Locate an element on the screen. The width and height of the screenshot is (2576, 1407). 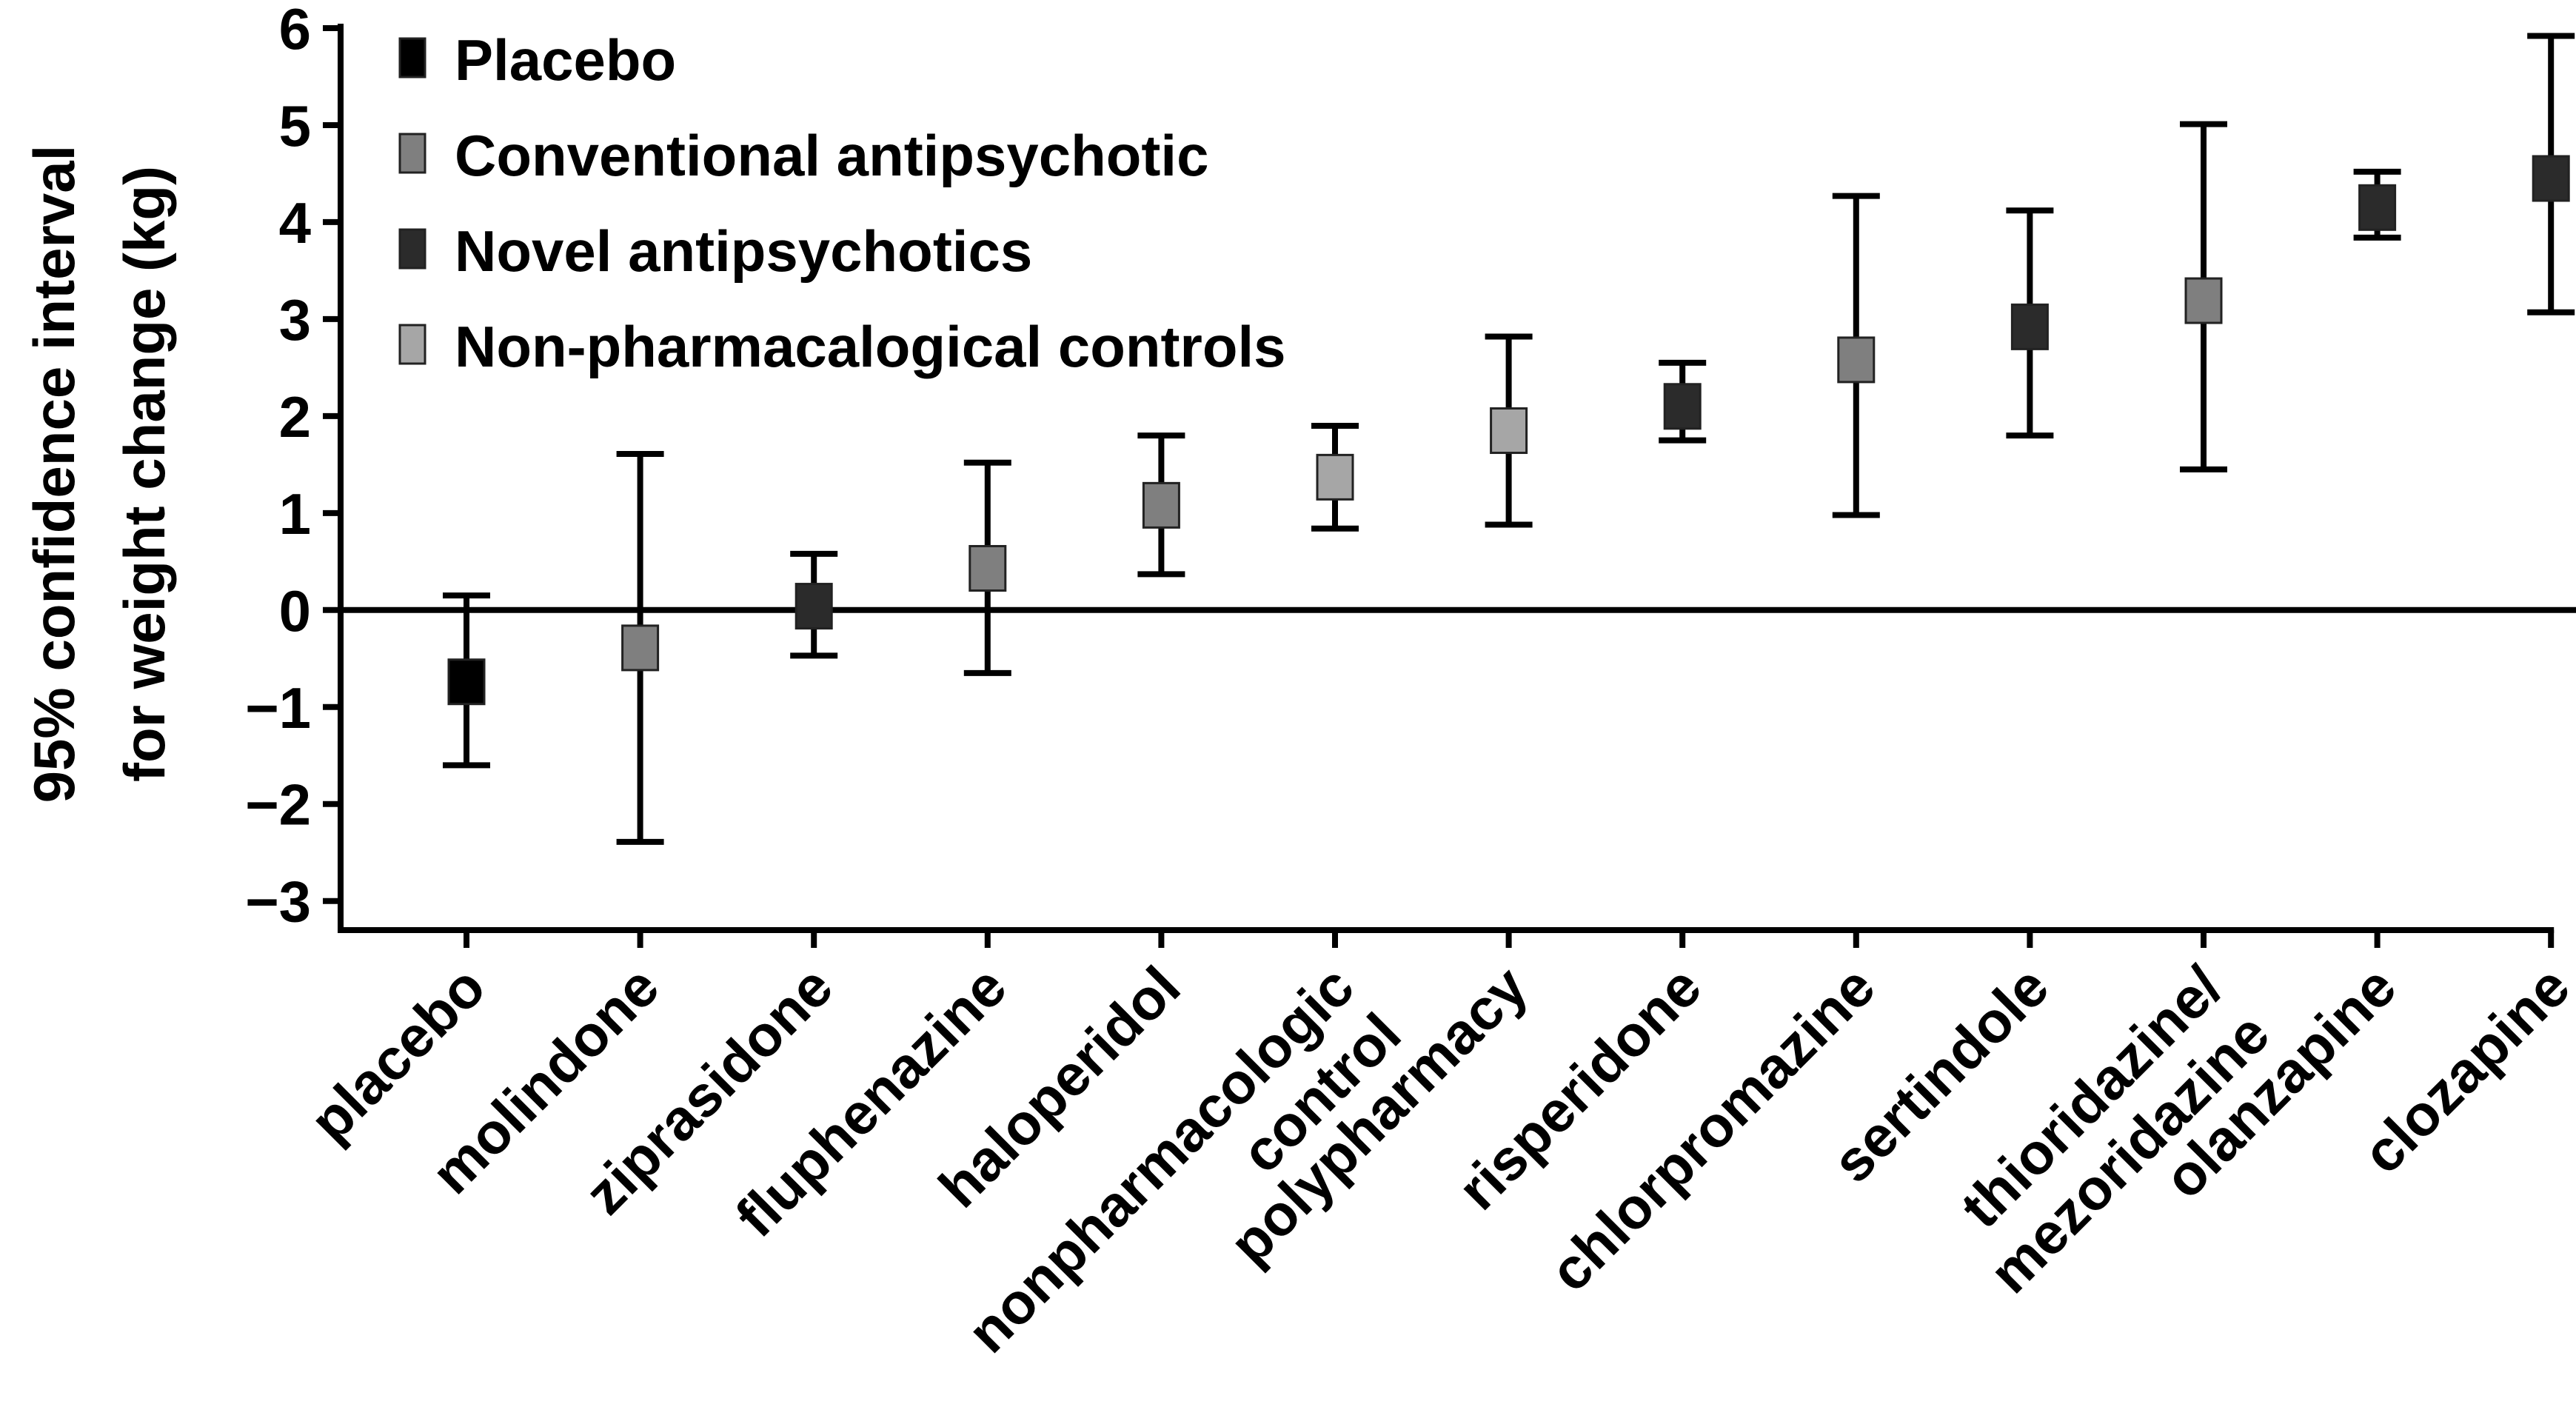
y-tick-label: 1 is located at coordinates (295, 514).